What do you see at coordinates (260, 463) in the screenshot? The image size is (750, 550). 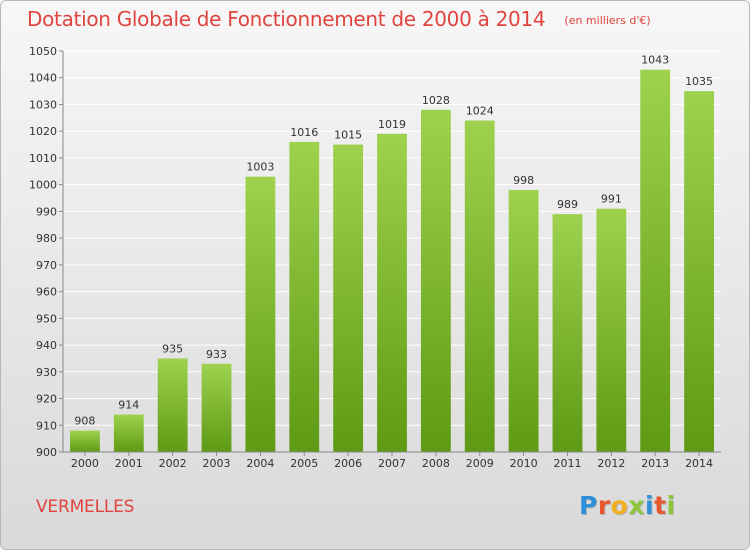 I see `x-tick-label: 2004` at bounding box center [260, 463].